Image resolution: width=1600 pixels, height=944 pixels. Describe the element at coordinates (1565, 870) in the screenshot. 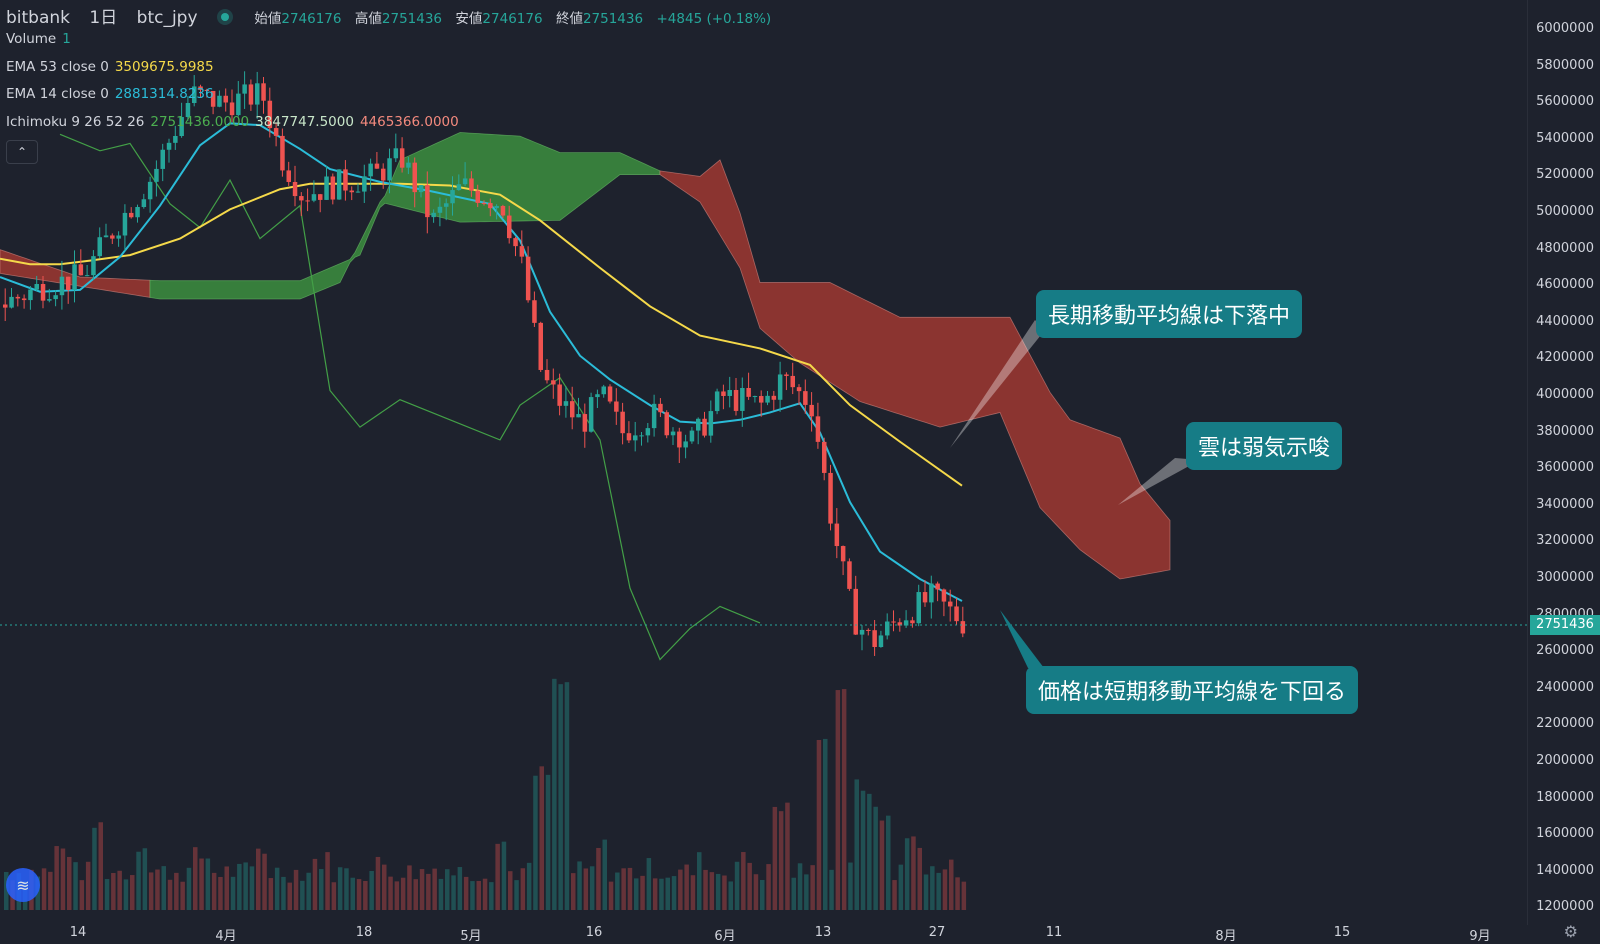

I see `price-tick-label: 1400000` at that location.